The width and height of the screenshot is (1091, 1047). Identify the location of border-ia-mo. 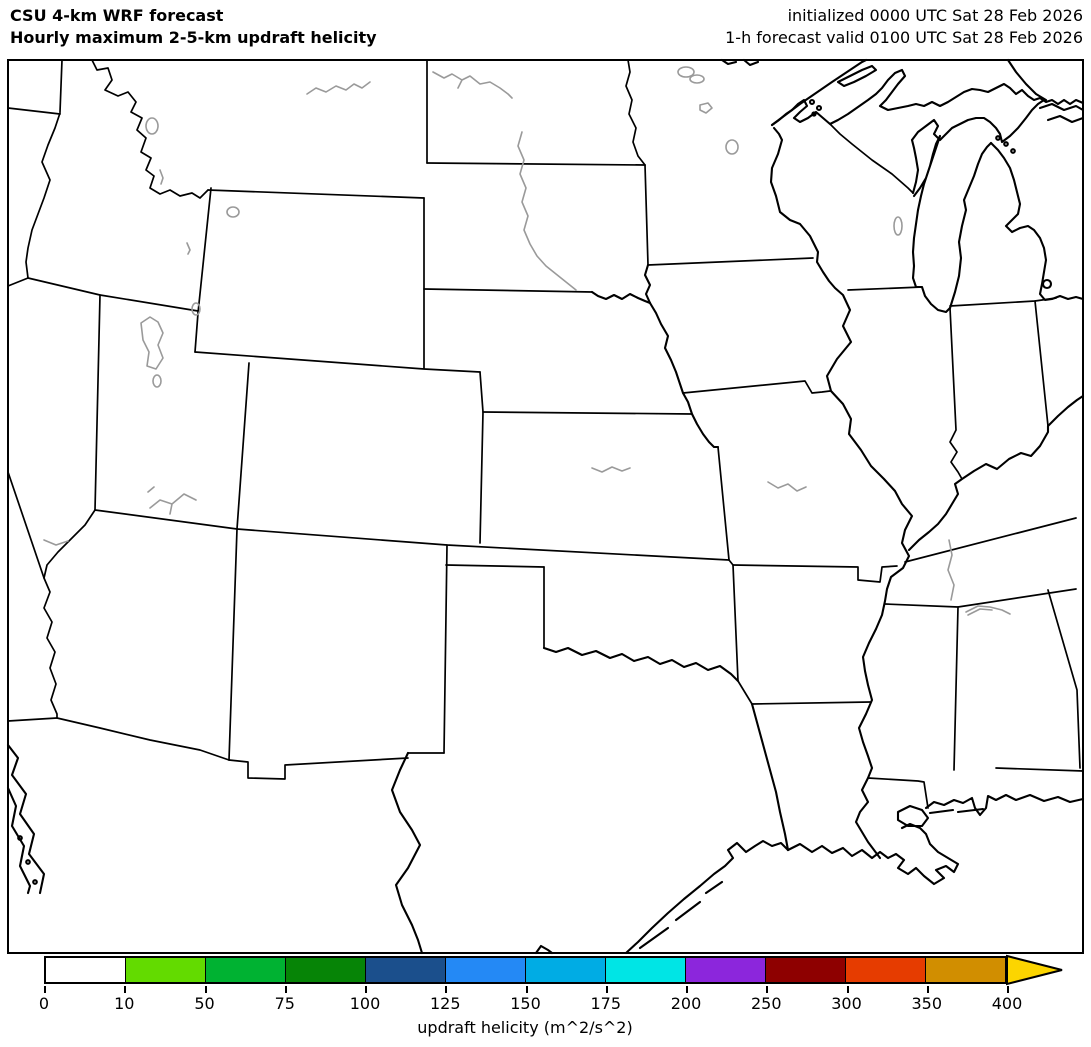
(756, 387).